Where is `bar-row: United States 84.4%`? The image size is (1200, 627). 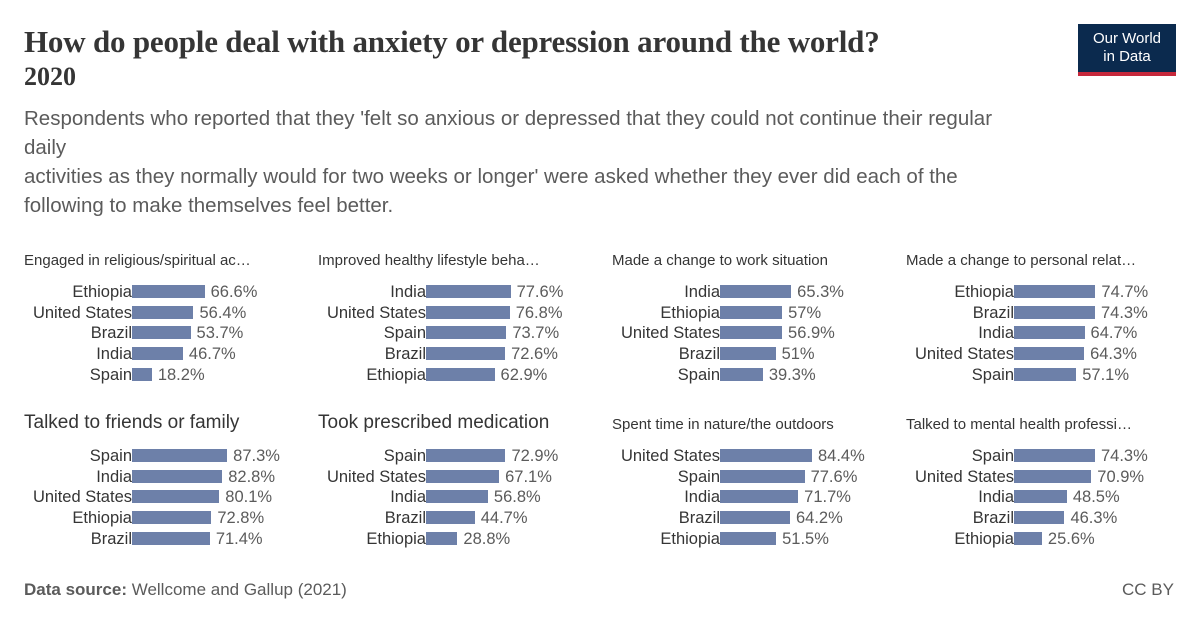
bar-row: United States 84.4% is located at coordinates (733, 456).